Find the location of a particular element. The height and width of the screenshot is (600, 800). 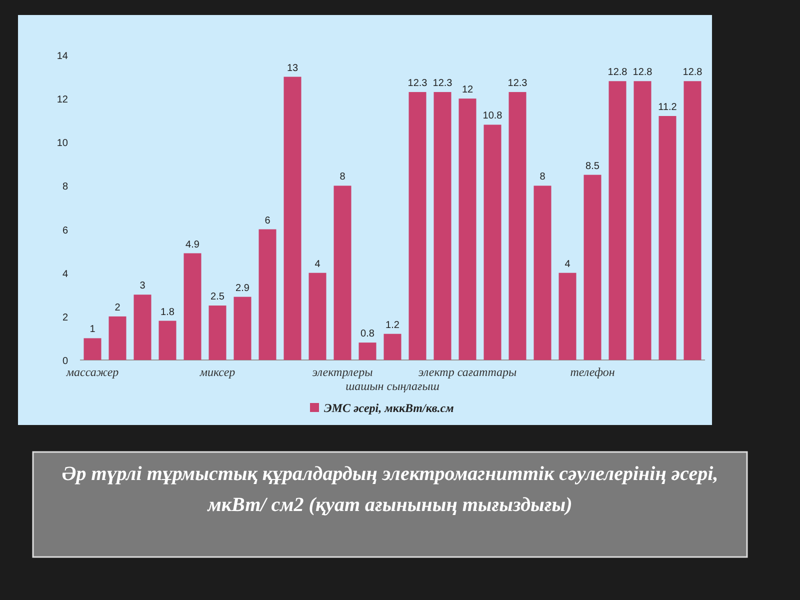

data-label: 6 is located at coordinates (267, 220).